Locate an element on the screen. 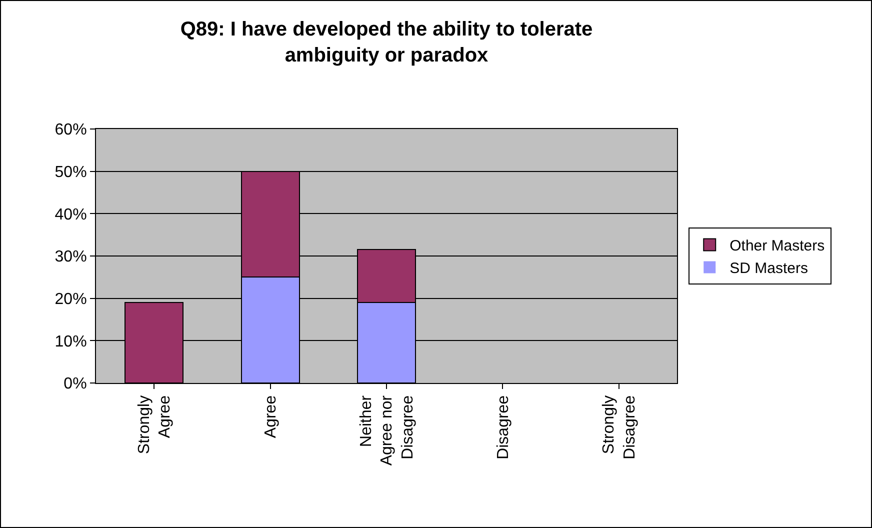 This screenshot has width=872, height=528. y-tick-label: 60% is located at coordinates (70, 130).